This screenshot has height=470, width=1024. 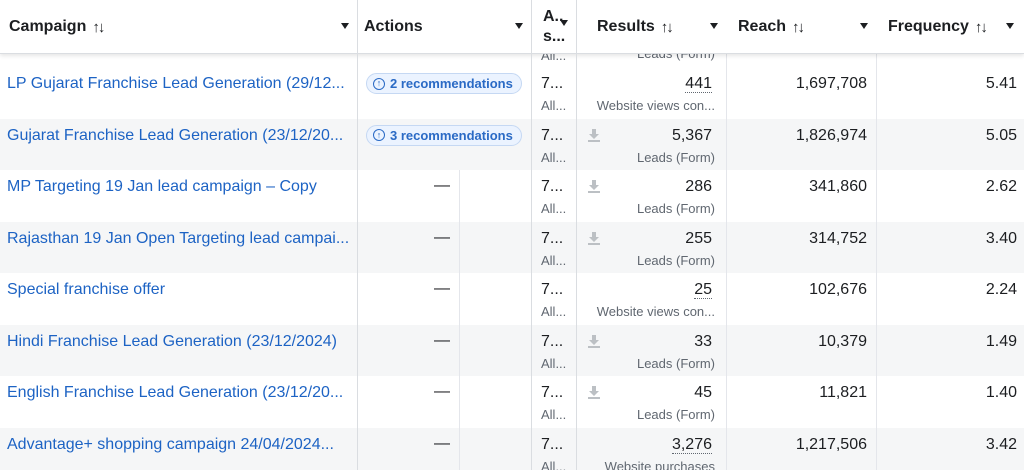 I want to click on column-header-frequency: Frequency ↑↓, so click(x=950, y=27).